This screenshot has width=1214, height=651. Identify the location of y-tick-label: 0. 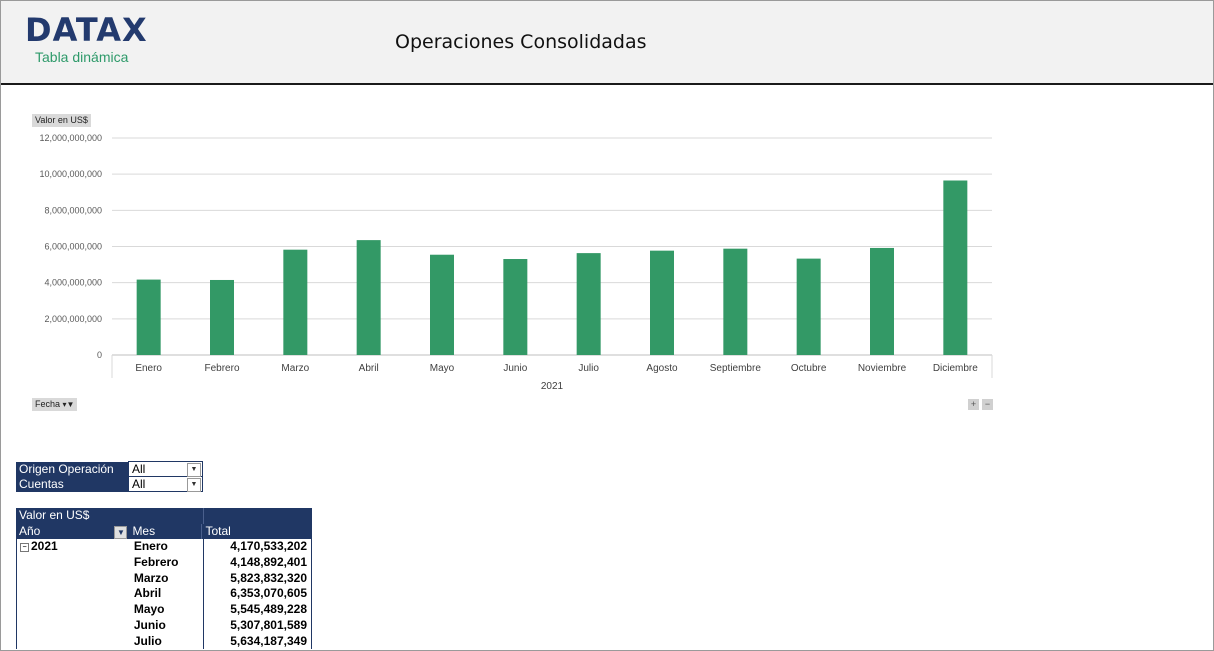
(99, 355).